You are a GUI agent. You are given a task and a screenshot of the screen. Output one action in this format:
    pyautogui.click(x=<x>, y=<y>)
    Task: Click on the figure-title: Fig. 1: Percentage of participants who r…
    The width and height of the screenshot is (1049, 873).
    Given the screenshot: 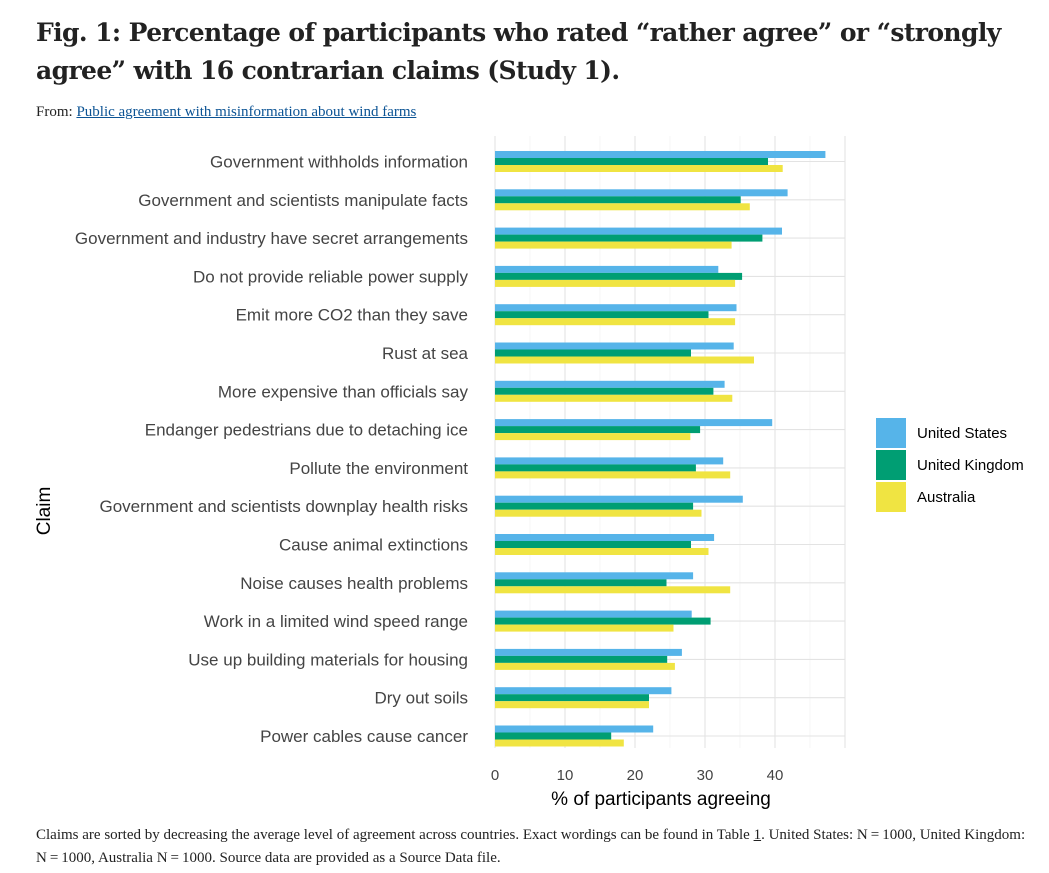 What is the action you would take?
    pyautogui.click(x=518, y=51)
    